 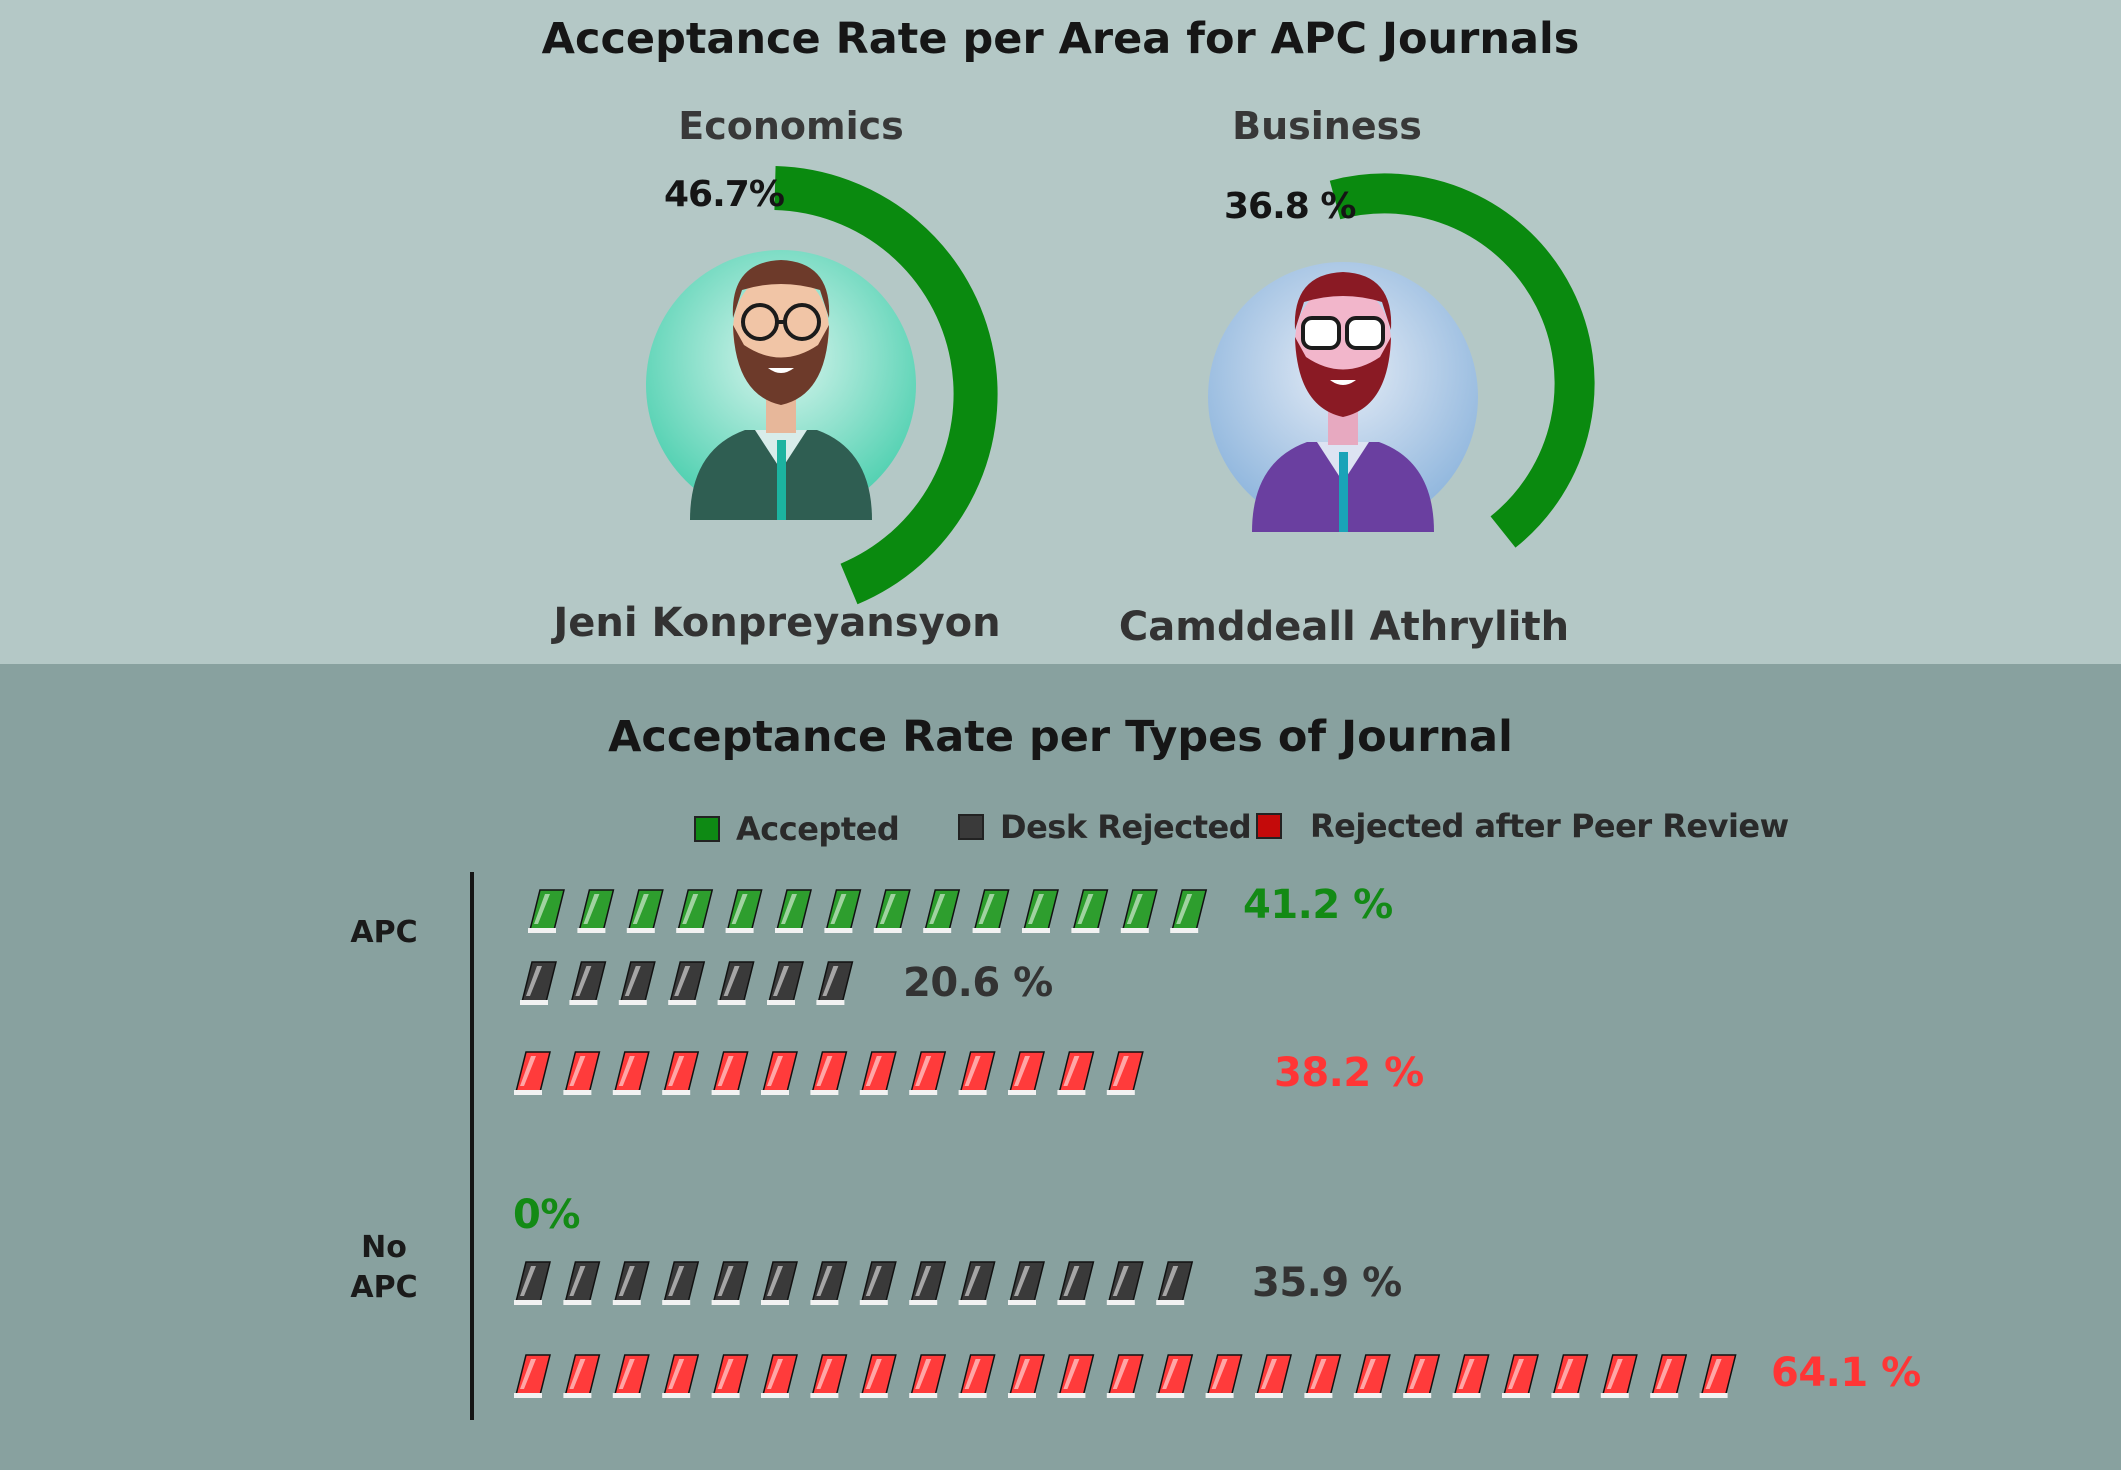 What do you see at coordinates (384, 1287) in the screenshot?
I see `row-label-no-apc-line2: APC` at bounding box center [384, 1287].